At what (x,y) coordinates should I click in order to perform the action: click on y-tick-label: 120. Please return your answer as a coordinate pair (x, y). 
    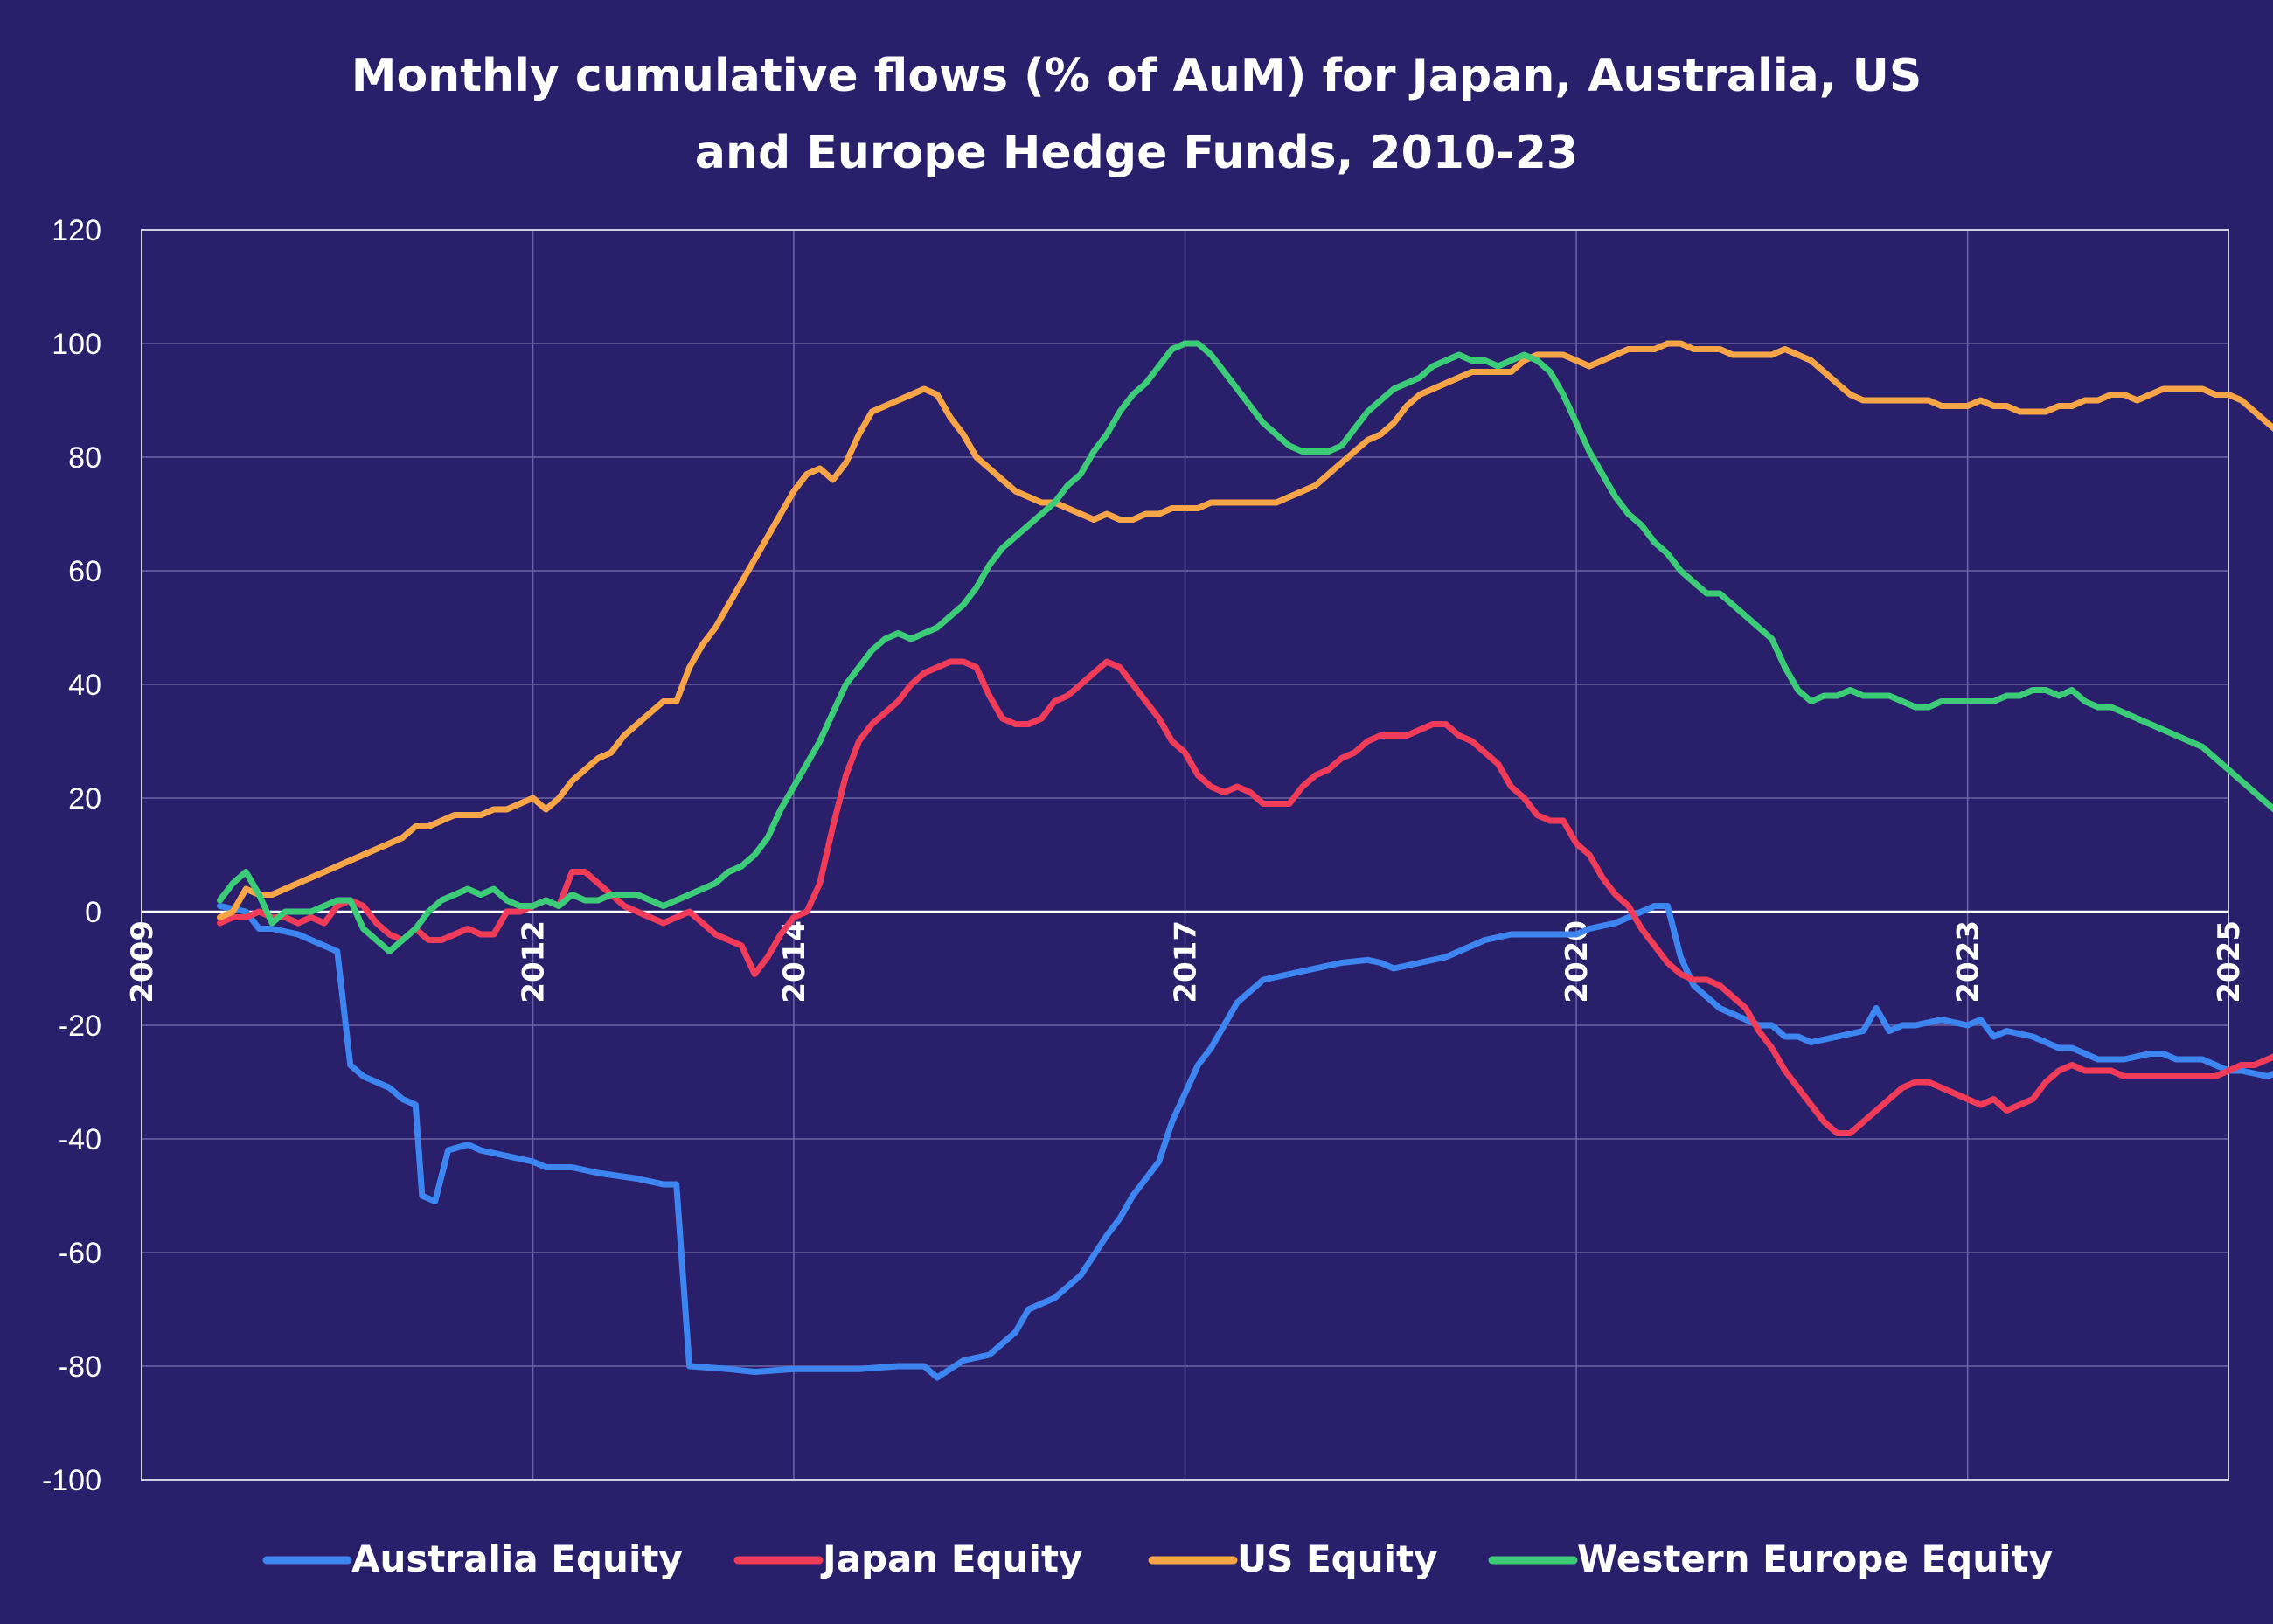
    Looking at the image, I should click on (76, 230).